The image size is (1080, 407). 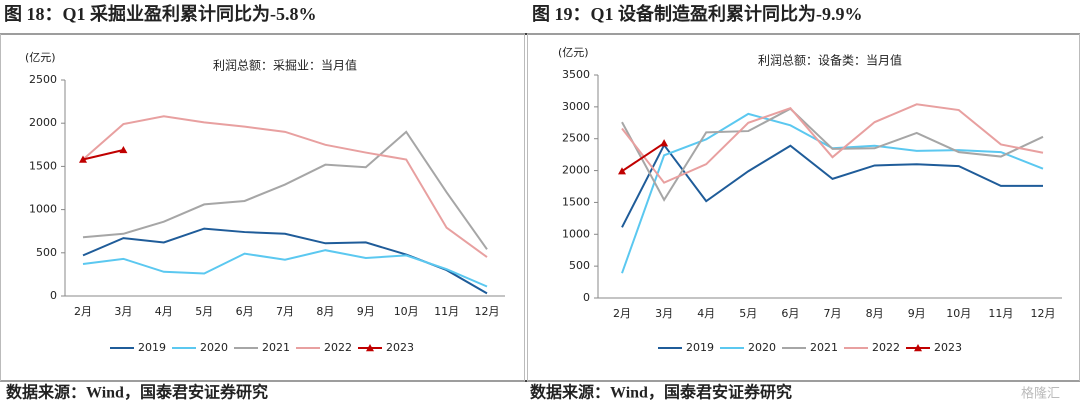 I want to click on chart-title: 图 18：Q1 采掘业盈利累计同比为-5.8%, so click(x=160, y=13).